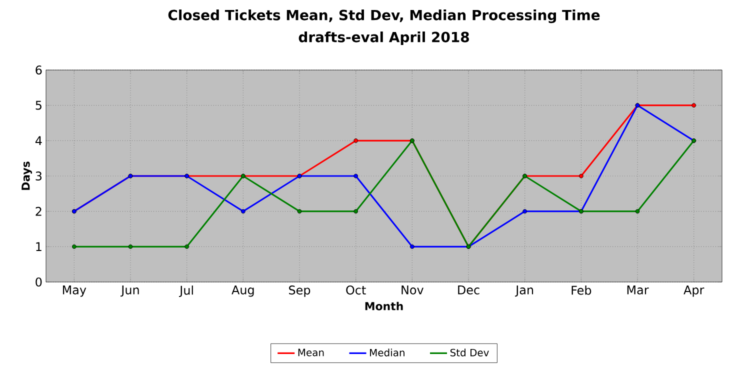 The width and height of the screenshot is (732, 378). Describe the element at coordinates (469, 290) in the screenshot. I see `x-tick-label: Dec` at that location.